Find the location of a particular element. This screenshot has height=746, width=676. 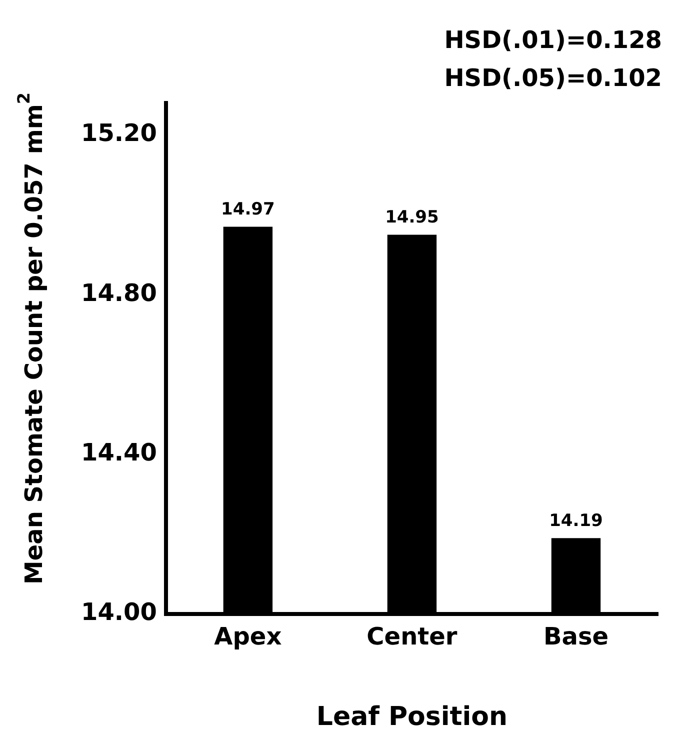

y-tick-label: 14.80 is located at coordinates (118, 292).